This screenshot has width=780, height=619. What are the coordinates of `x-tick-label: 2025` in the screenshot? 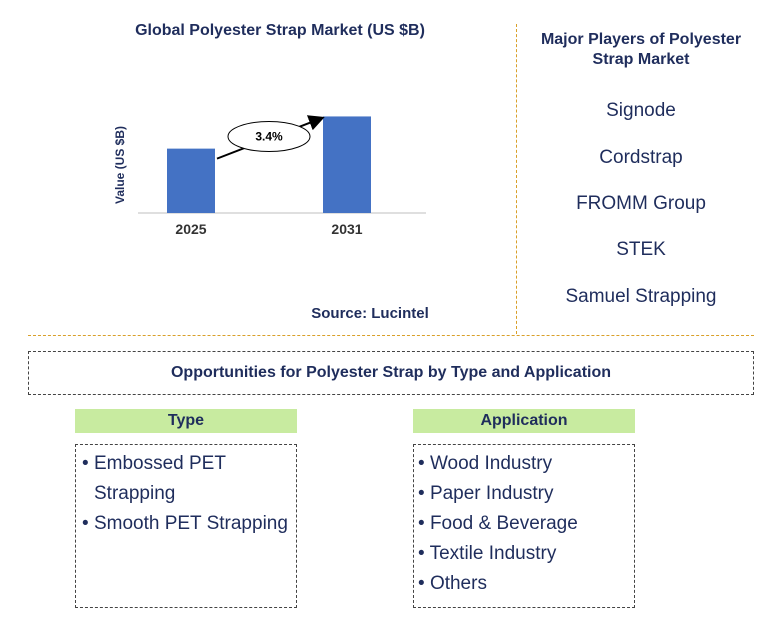 It's located at (190, 229).